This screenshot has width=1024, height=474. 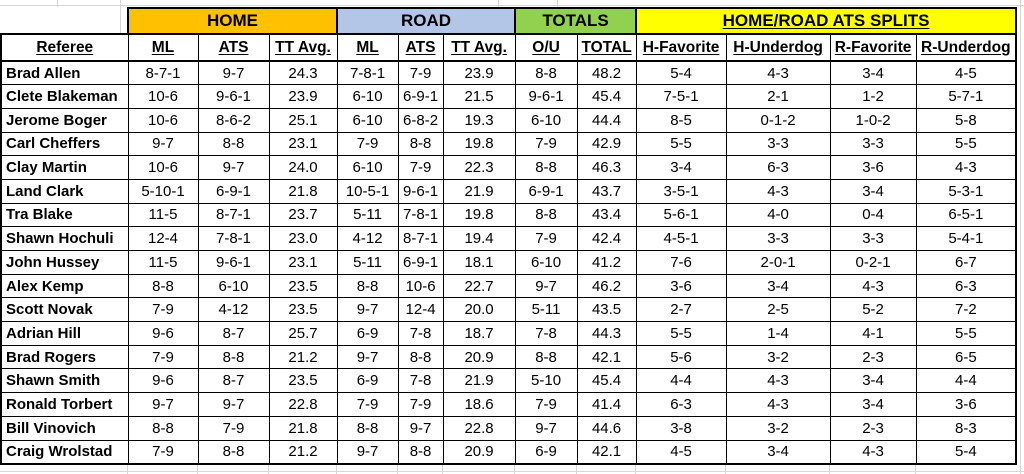 What do you see at coordinates (826, 21) in the screenshot?
I see `group-header-ats-splits: HOME/ROAD ATS SPLITS` at bounding box center [826, 21].